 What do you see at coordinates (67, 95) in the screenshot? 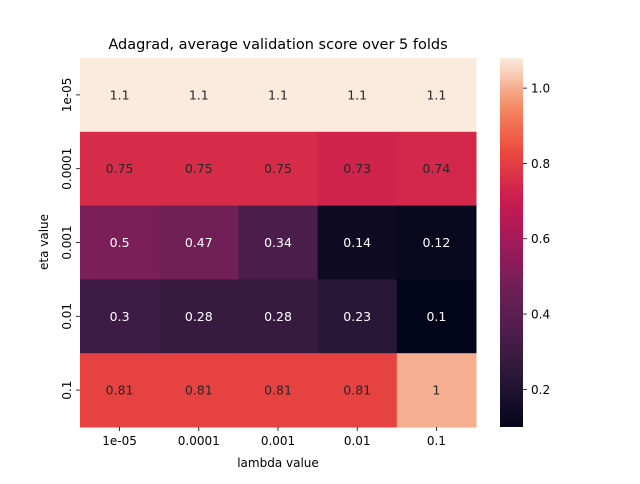
I see `y-tick-label: 1e-05` at bounding box center [67, 95].